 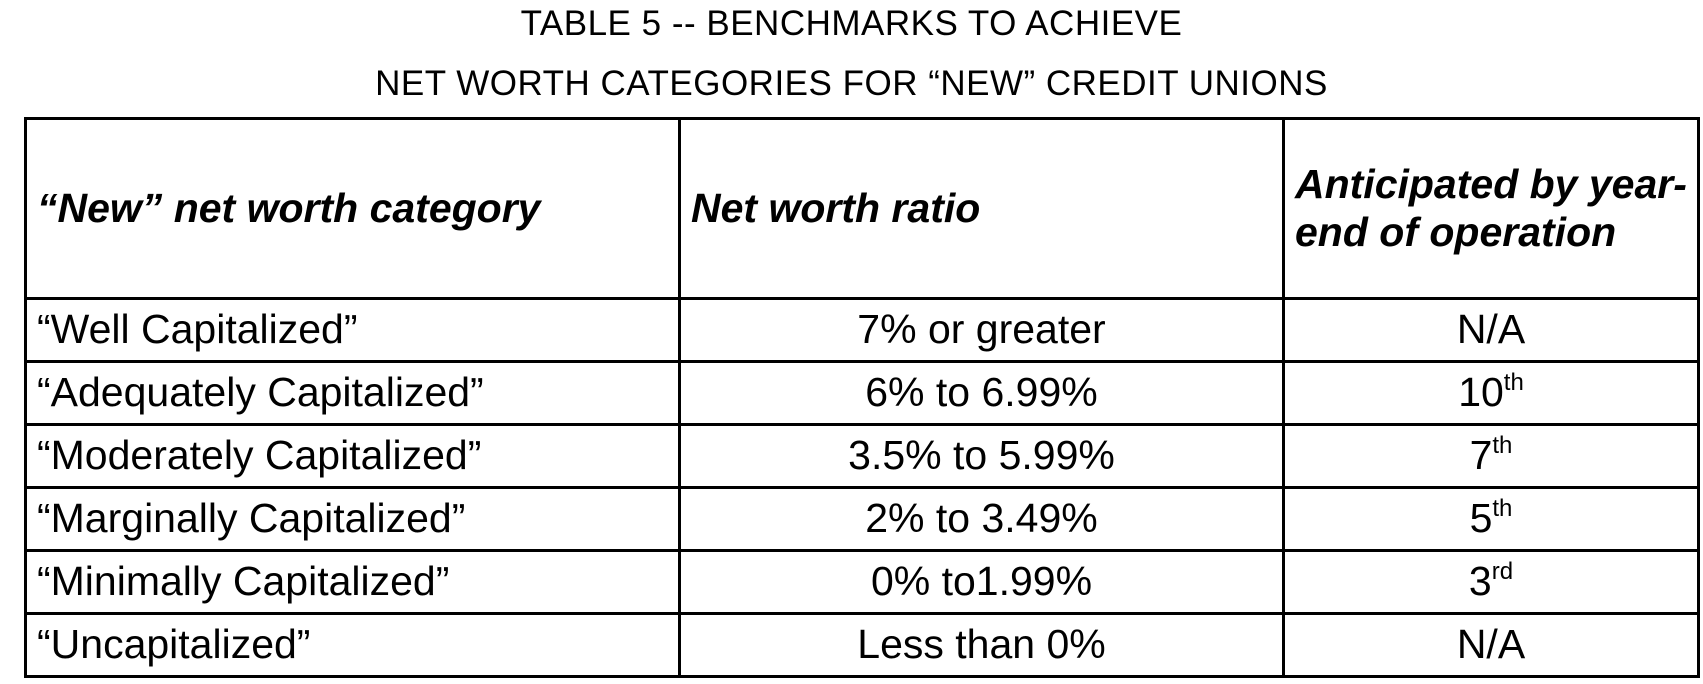 I want to click on table-row: “Well Capitalized” 7% or greater N/A, so click(x=862, y=330).